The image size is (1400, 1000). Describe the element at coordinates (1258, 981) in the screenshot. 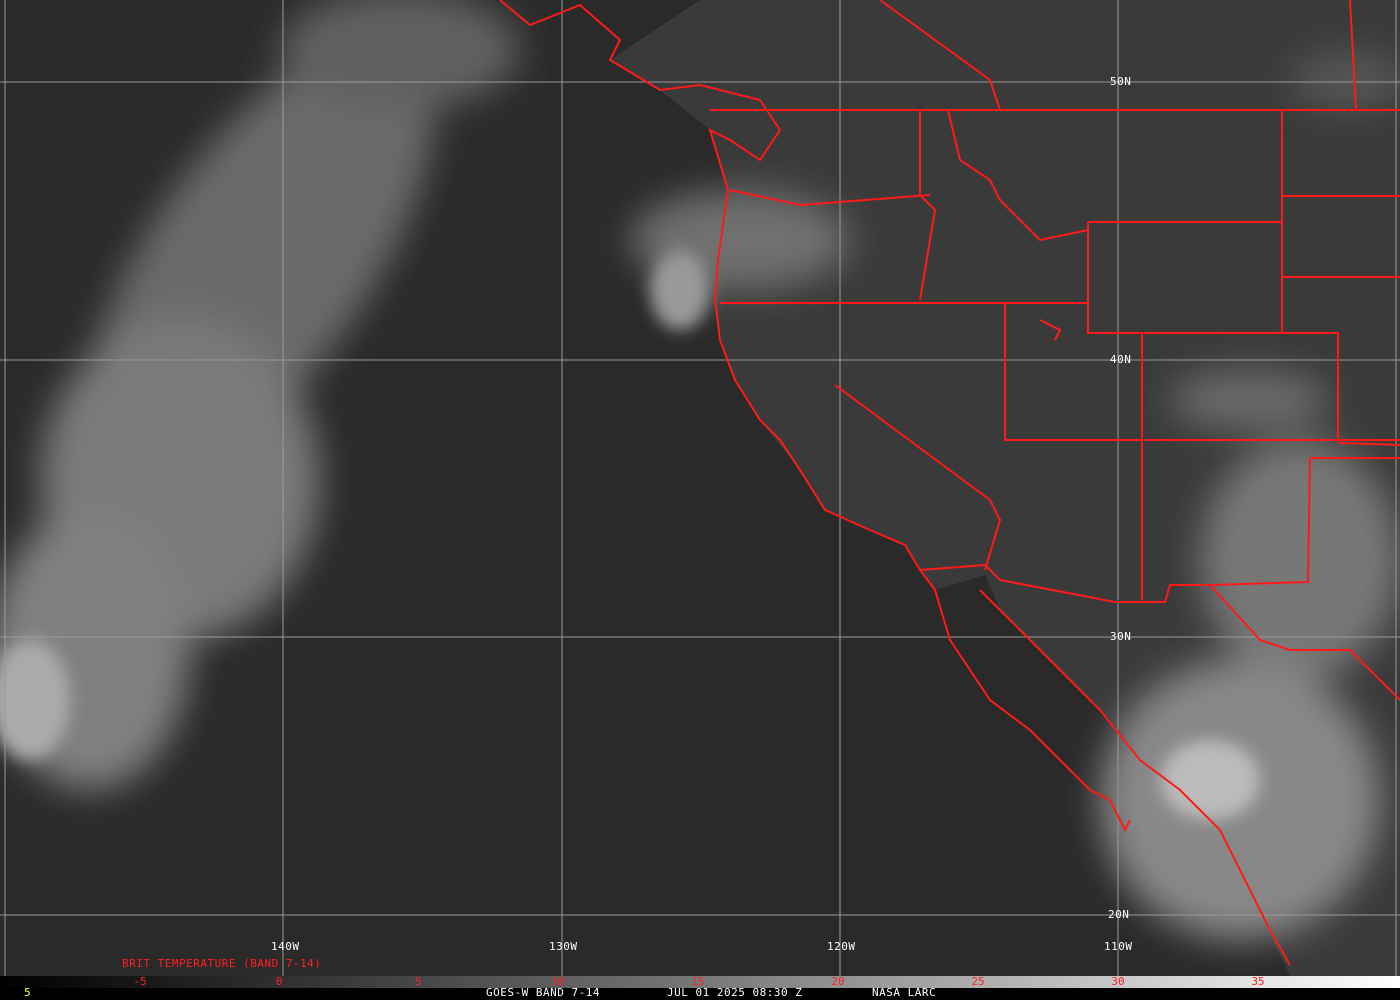

I see `colorbar-tick: 35` at that location.